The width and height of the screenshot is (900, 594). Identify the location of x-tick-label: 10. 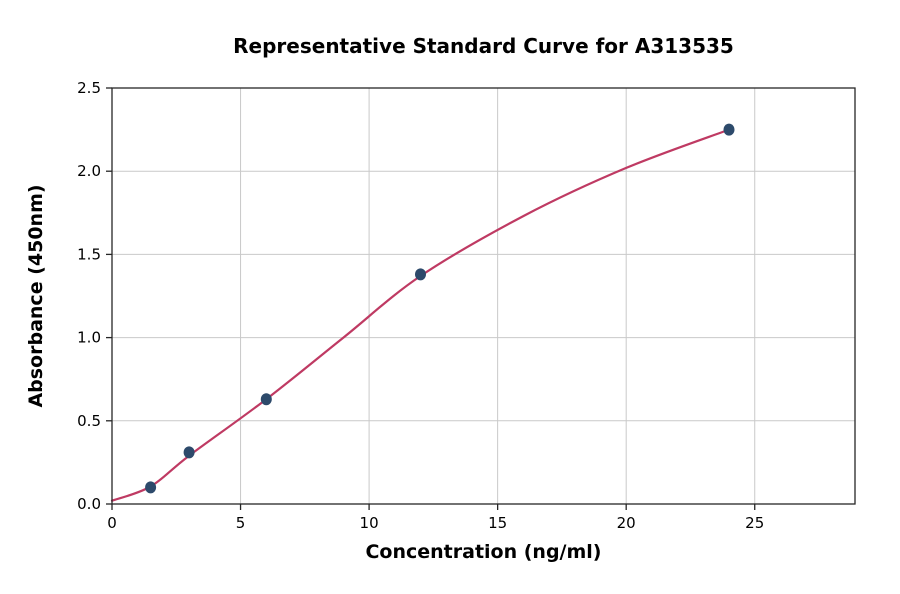
(369, 523).